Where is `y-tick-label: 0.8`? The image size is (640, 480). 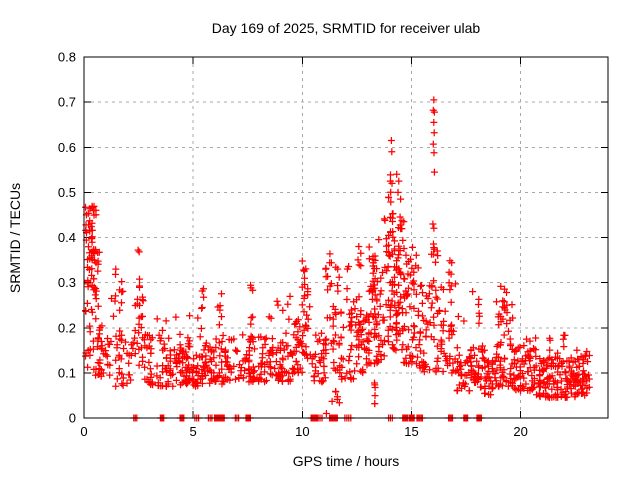
y-tick-label: 0.8 is located at coordinates (67, 57).